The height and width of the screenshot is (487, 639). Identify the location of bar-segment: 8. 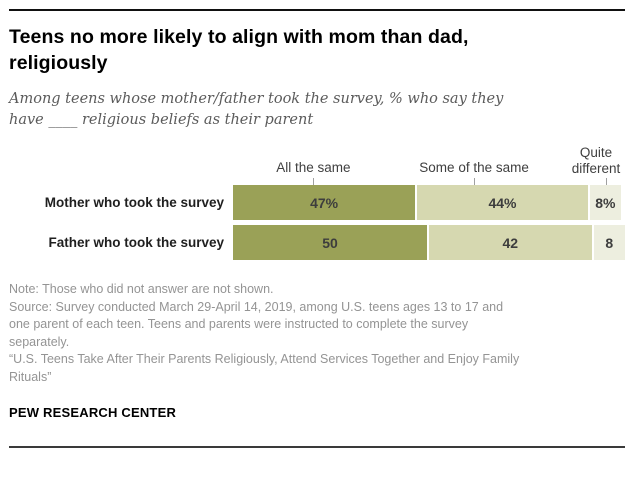
(609, 242).